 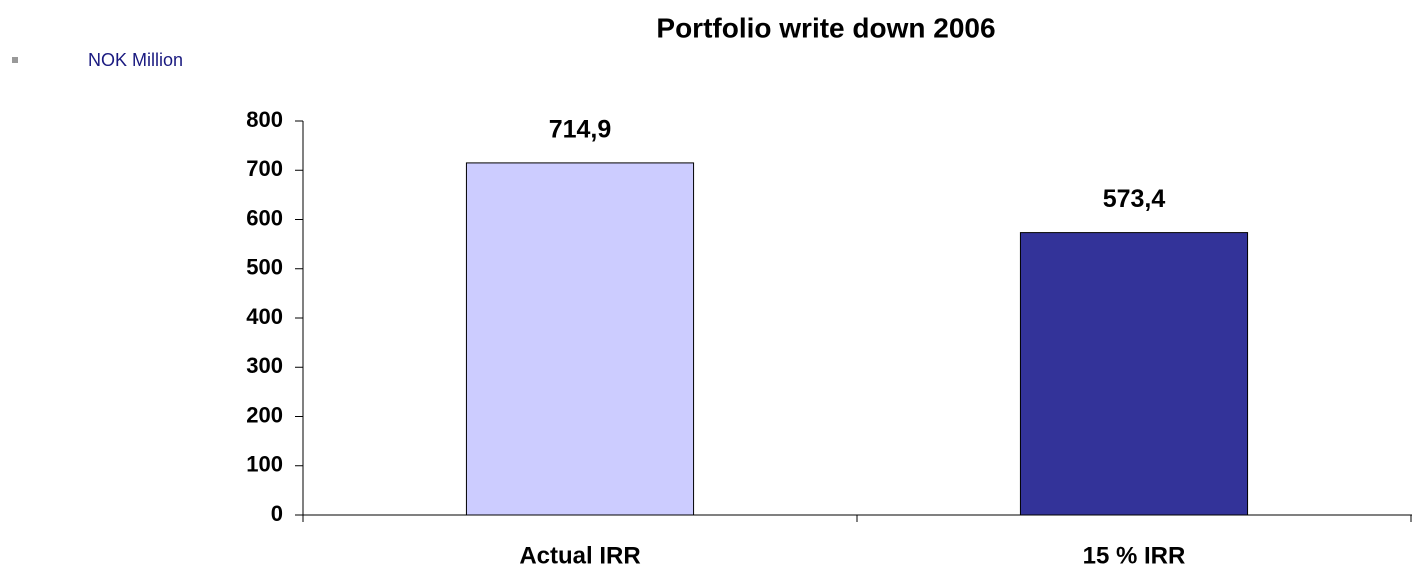 What do you see at coordinates (1134, 199) in the screenshot?
I see `value-label: 573,4` at bounding box center [1134, 199].